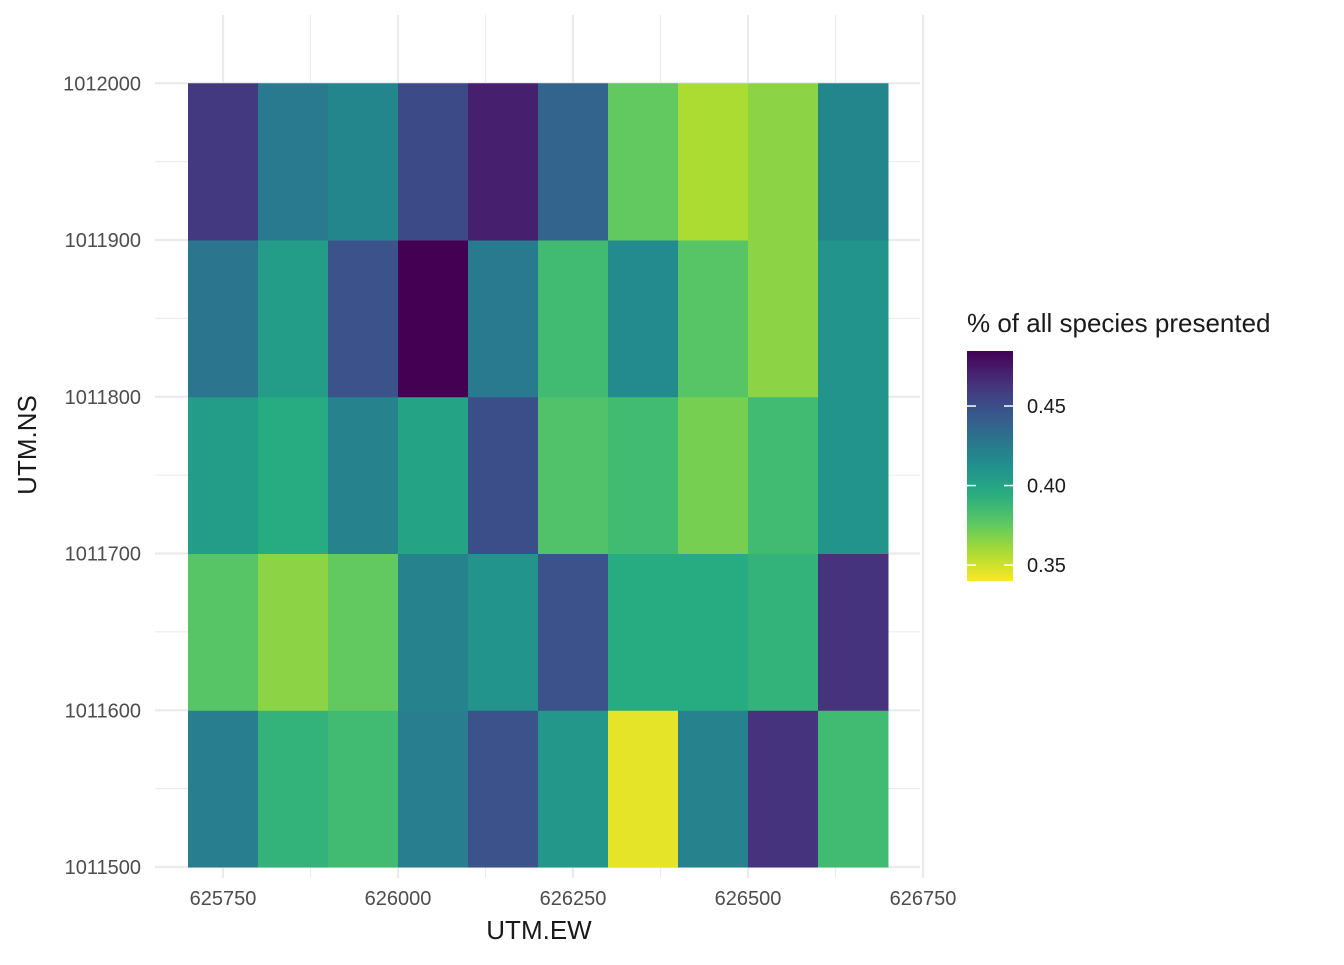  Describe the element at coordinates (1119, 444) in the screenshot. I see `color-legend: % of all species presented 0.35 0.40 0.45` at that location.